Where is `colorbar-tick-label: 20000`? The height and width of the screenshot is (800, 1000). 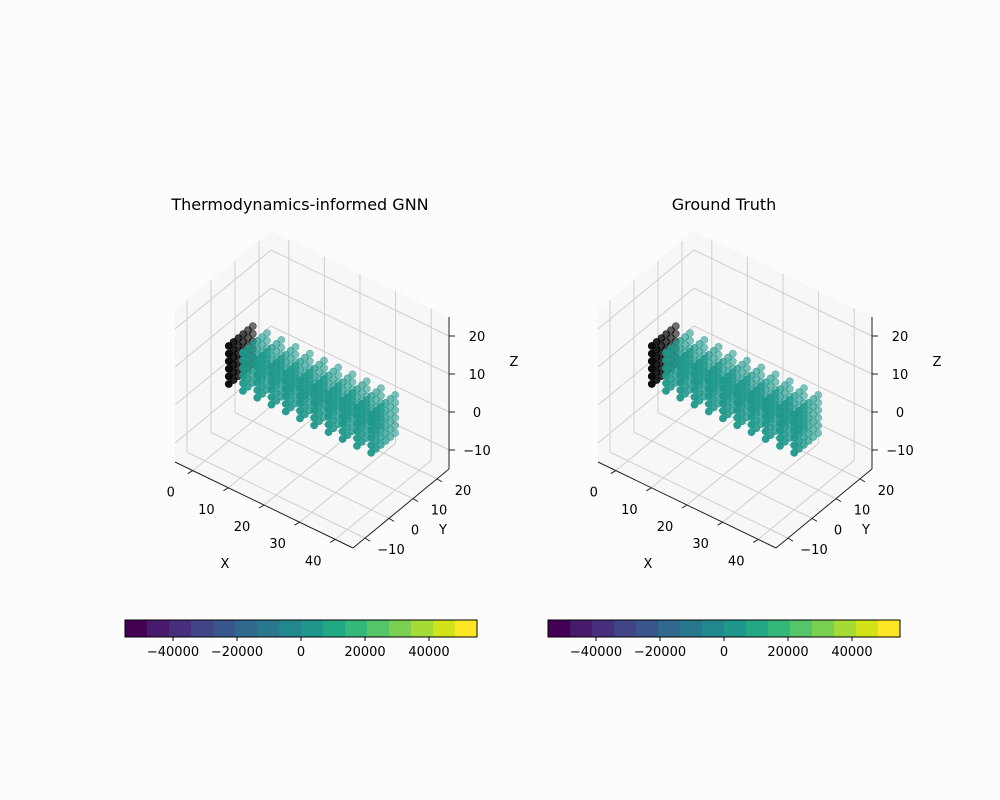
colorbar-tick-label: 20000 is located at coordinates (787, 652).